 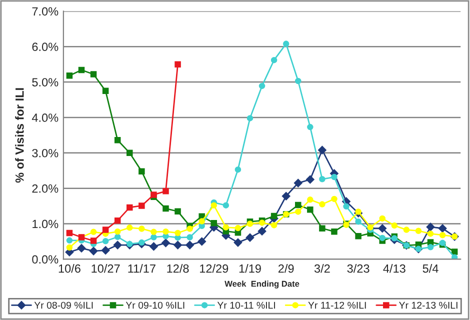 What do you see at coordinates (45, 153) in the screenshot?
I see `y-tick-label: 3.0%` at bounding box center [45, 153].